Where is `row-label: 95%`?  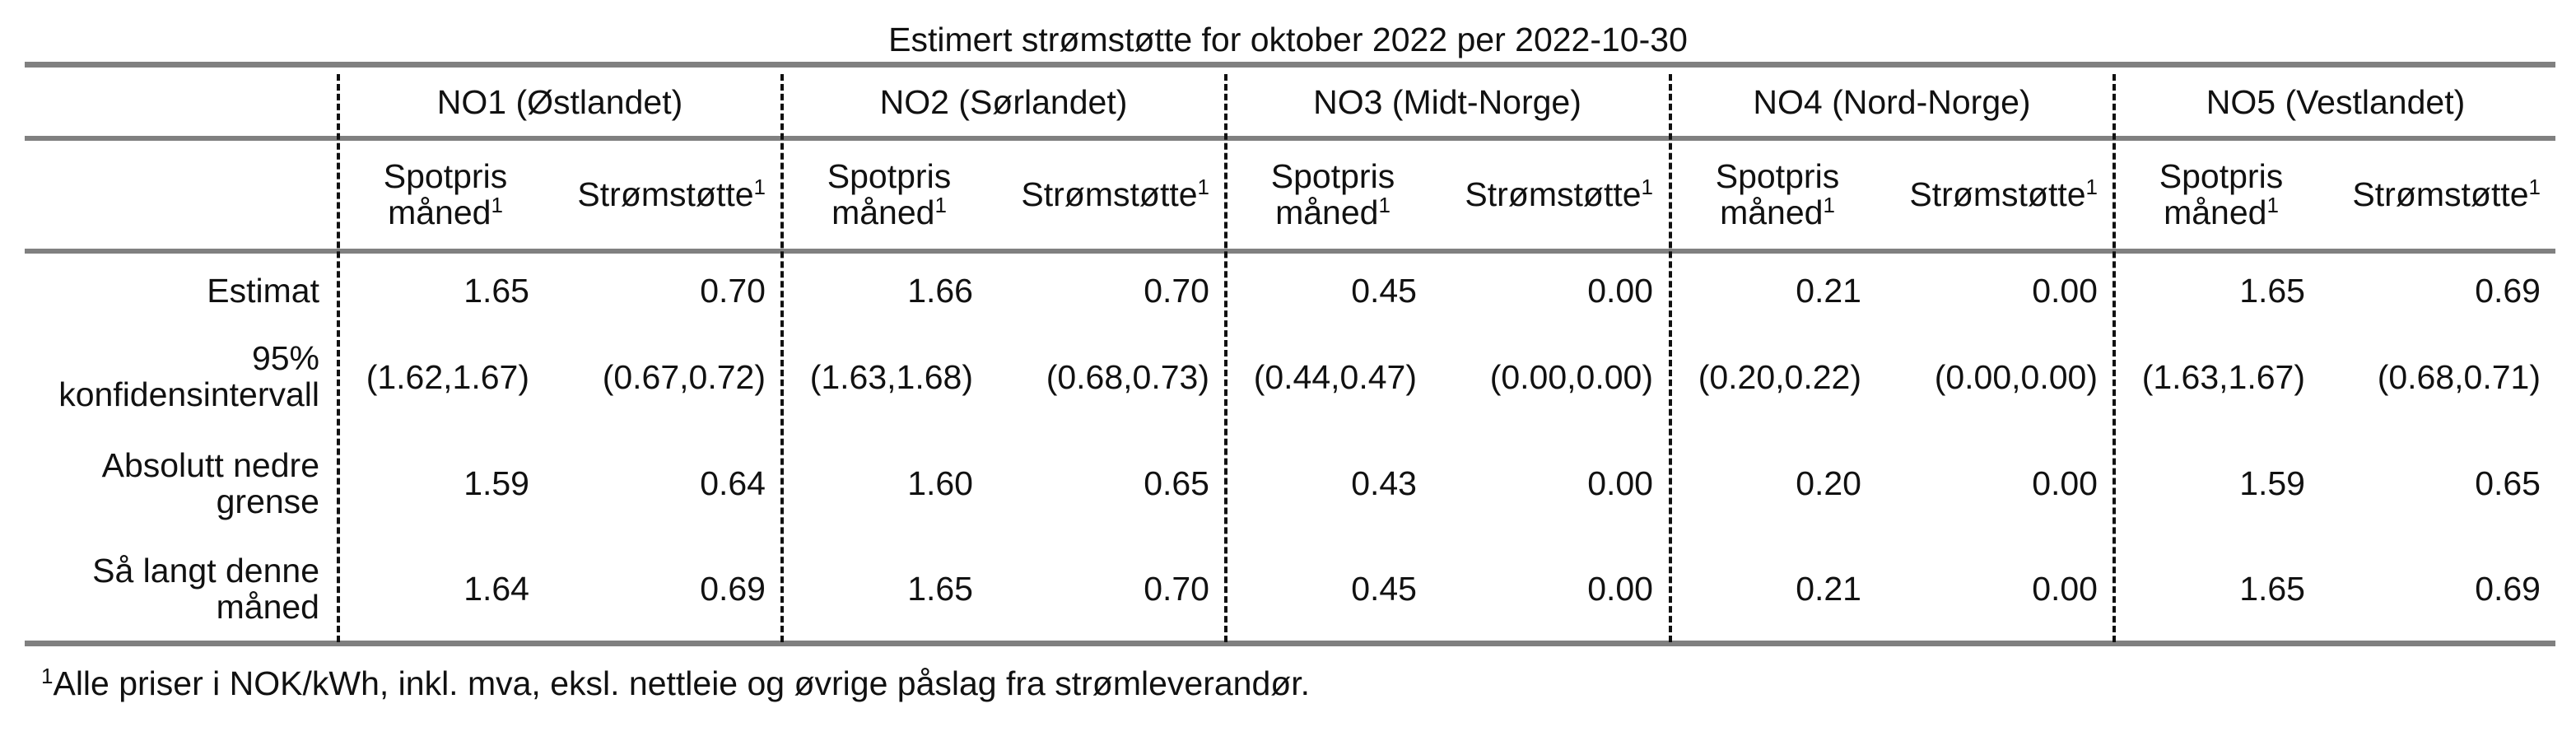
row-label: 95% is located at coordinates (285, 358).